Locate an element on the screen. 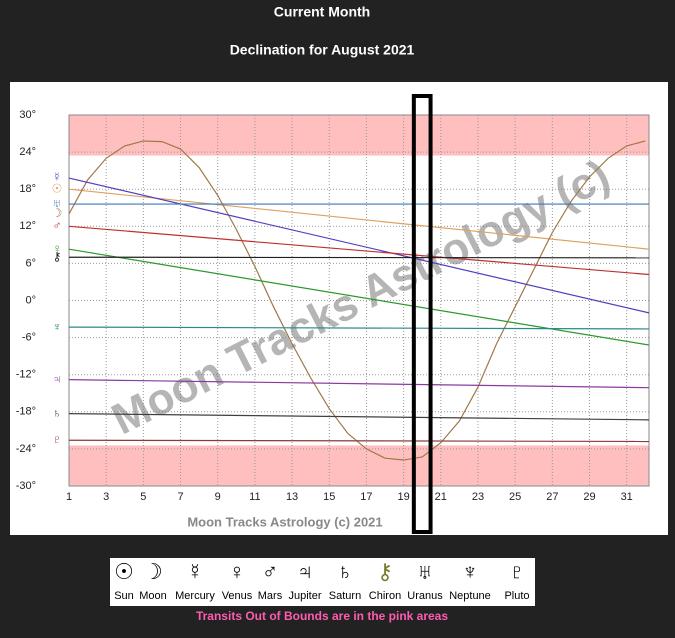 The width and height of the screenshot is (675, 638). legend-symbol: ☽ is located at coordinates (153, 571).